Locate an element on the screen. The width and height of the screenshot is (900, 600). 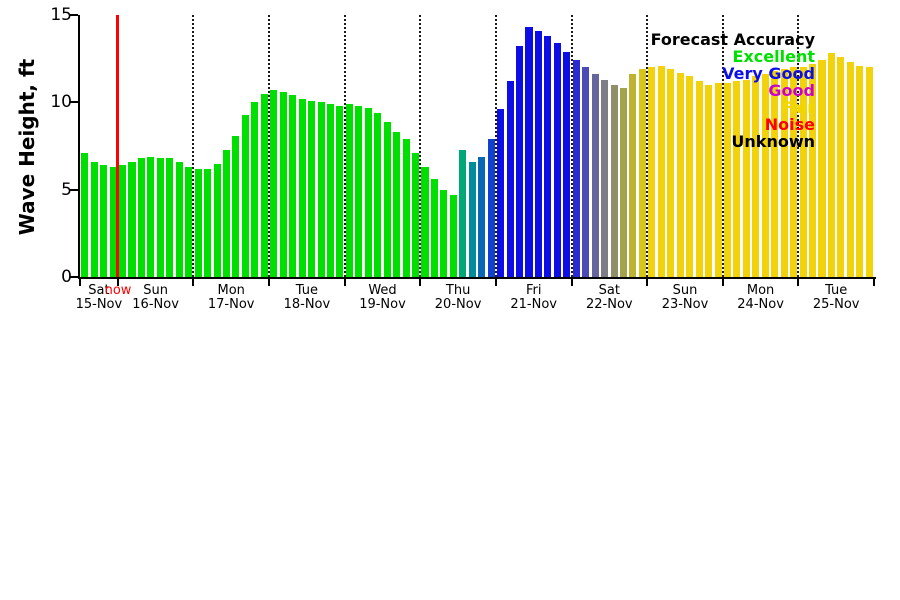
legend-entry-good: Good is located at coordinates (791, 90).